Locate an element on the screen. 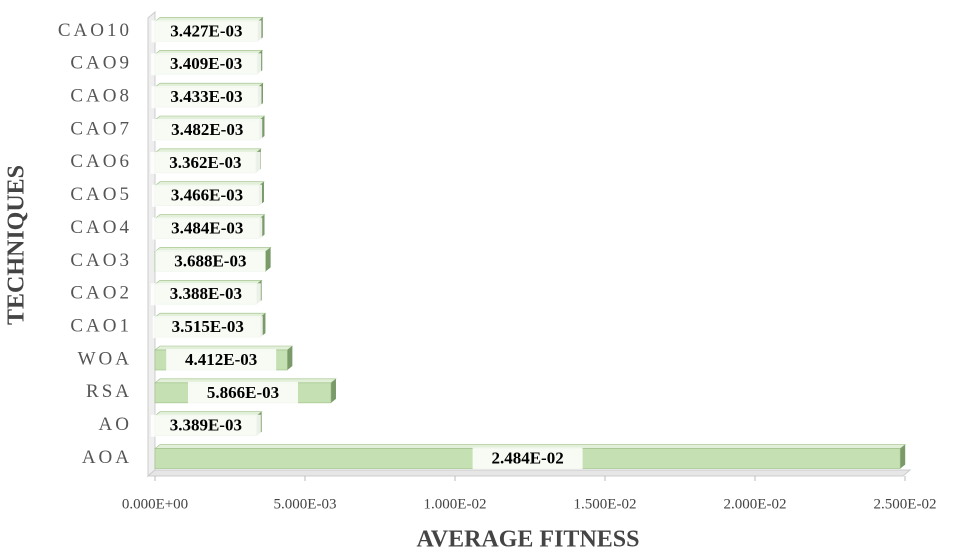 Image resolution: width=955 pixels, height=555 pixels. value-label: 3.688E-03 is located at coordinates (210, 260).